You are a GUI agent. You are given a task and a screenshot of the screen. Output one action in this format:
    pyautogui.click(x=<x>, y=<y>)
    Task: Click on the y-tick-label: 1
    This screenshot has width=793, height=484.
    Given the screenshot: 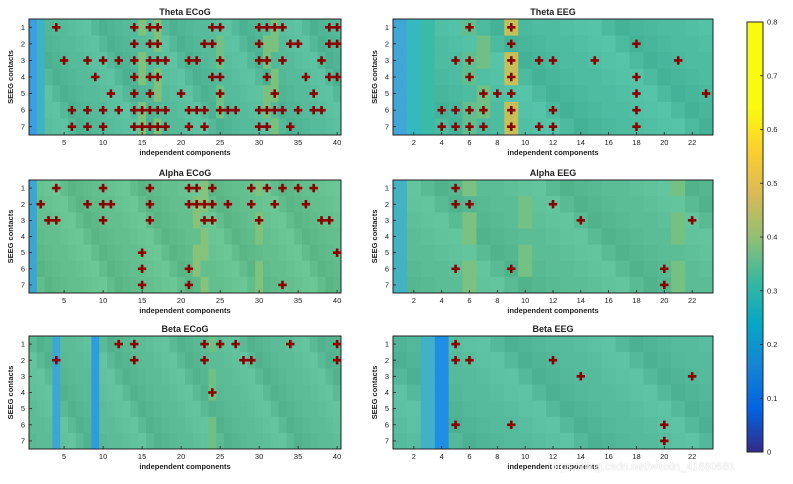 What is the action you would take?
    pyautogui.click(x=23, y=188)
    